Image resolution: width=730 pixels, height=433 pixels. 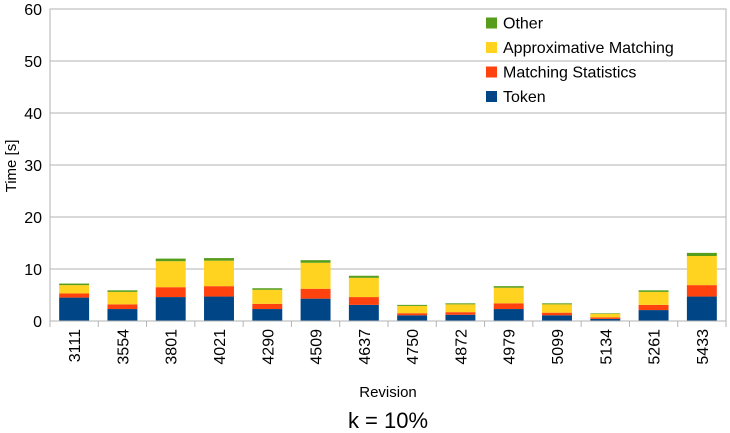 What do you see at coordinates (75, 345) in the screenshot?
I see `x-tick-label: 3111` at bounding box center [75, 345].